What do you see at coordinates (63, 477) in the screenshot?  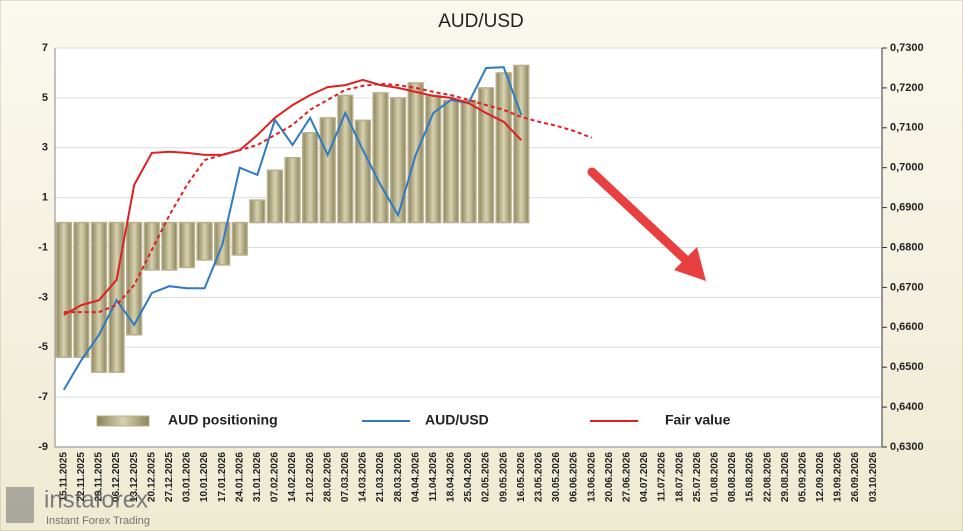 I see `x-tick-label: 15.11.2025` at bounding box center [63, 477].